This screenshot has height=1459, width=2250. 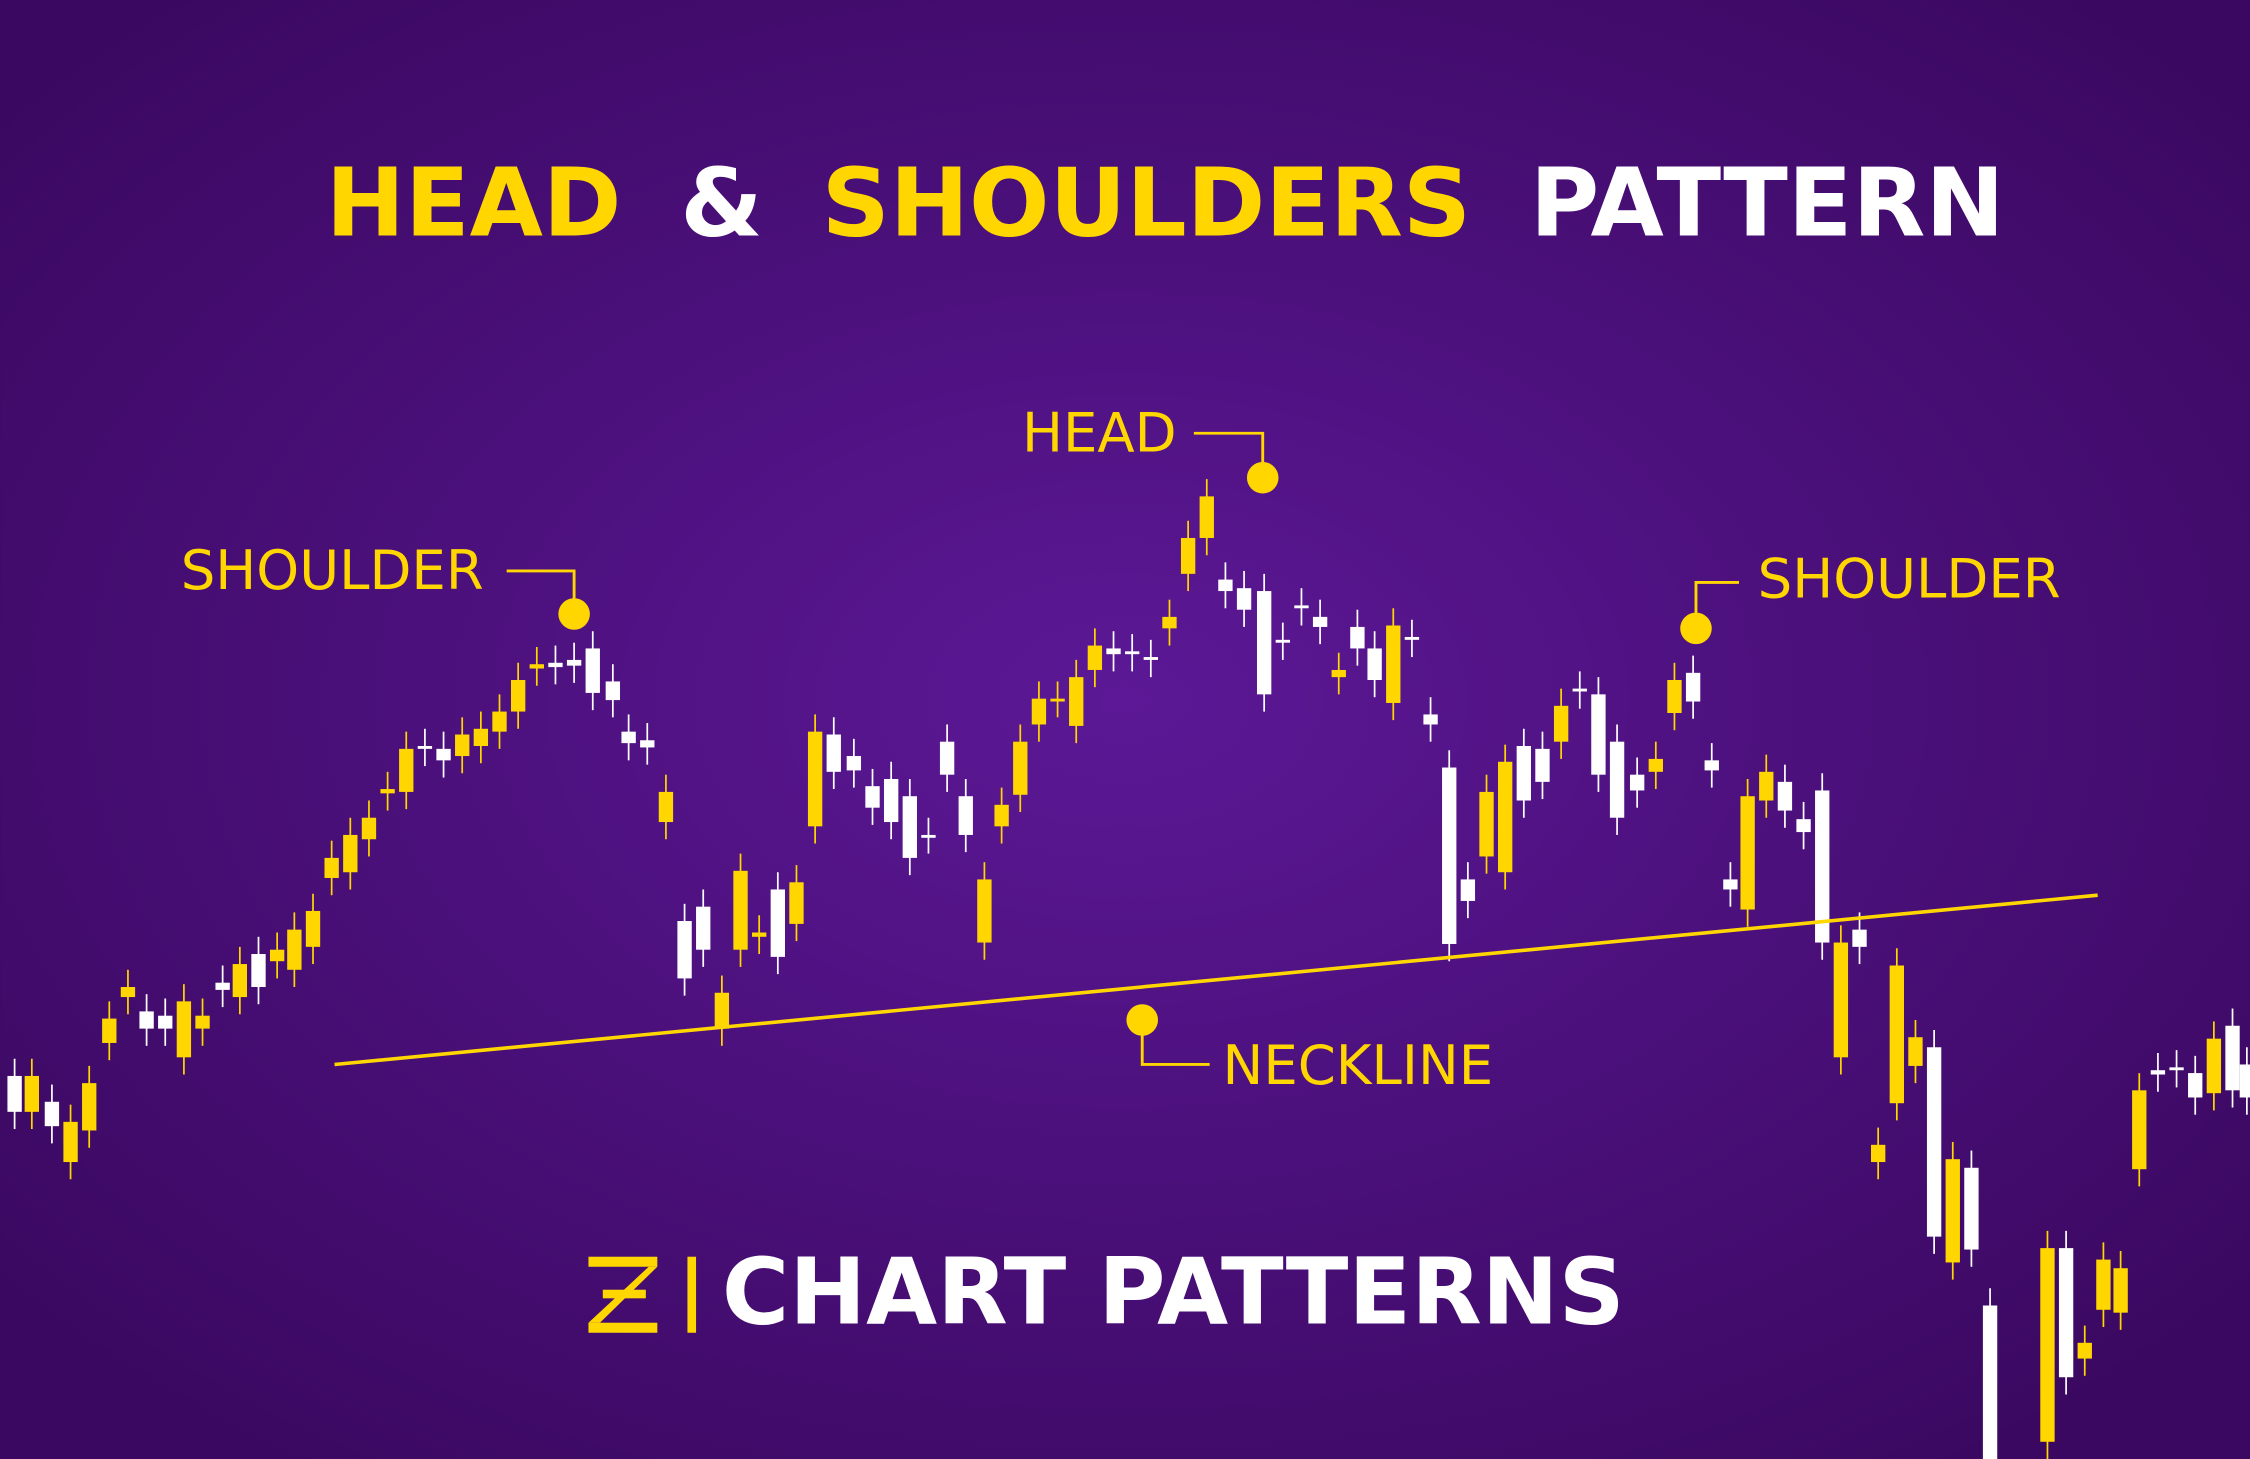 What do you see at coordinates (642, 1294) in the screenshot?
I see `logo` at bounding box center [642, 1294].